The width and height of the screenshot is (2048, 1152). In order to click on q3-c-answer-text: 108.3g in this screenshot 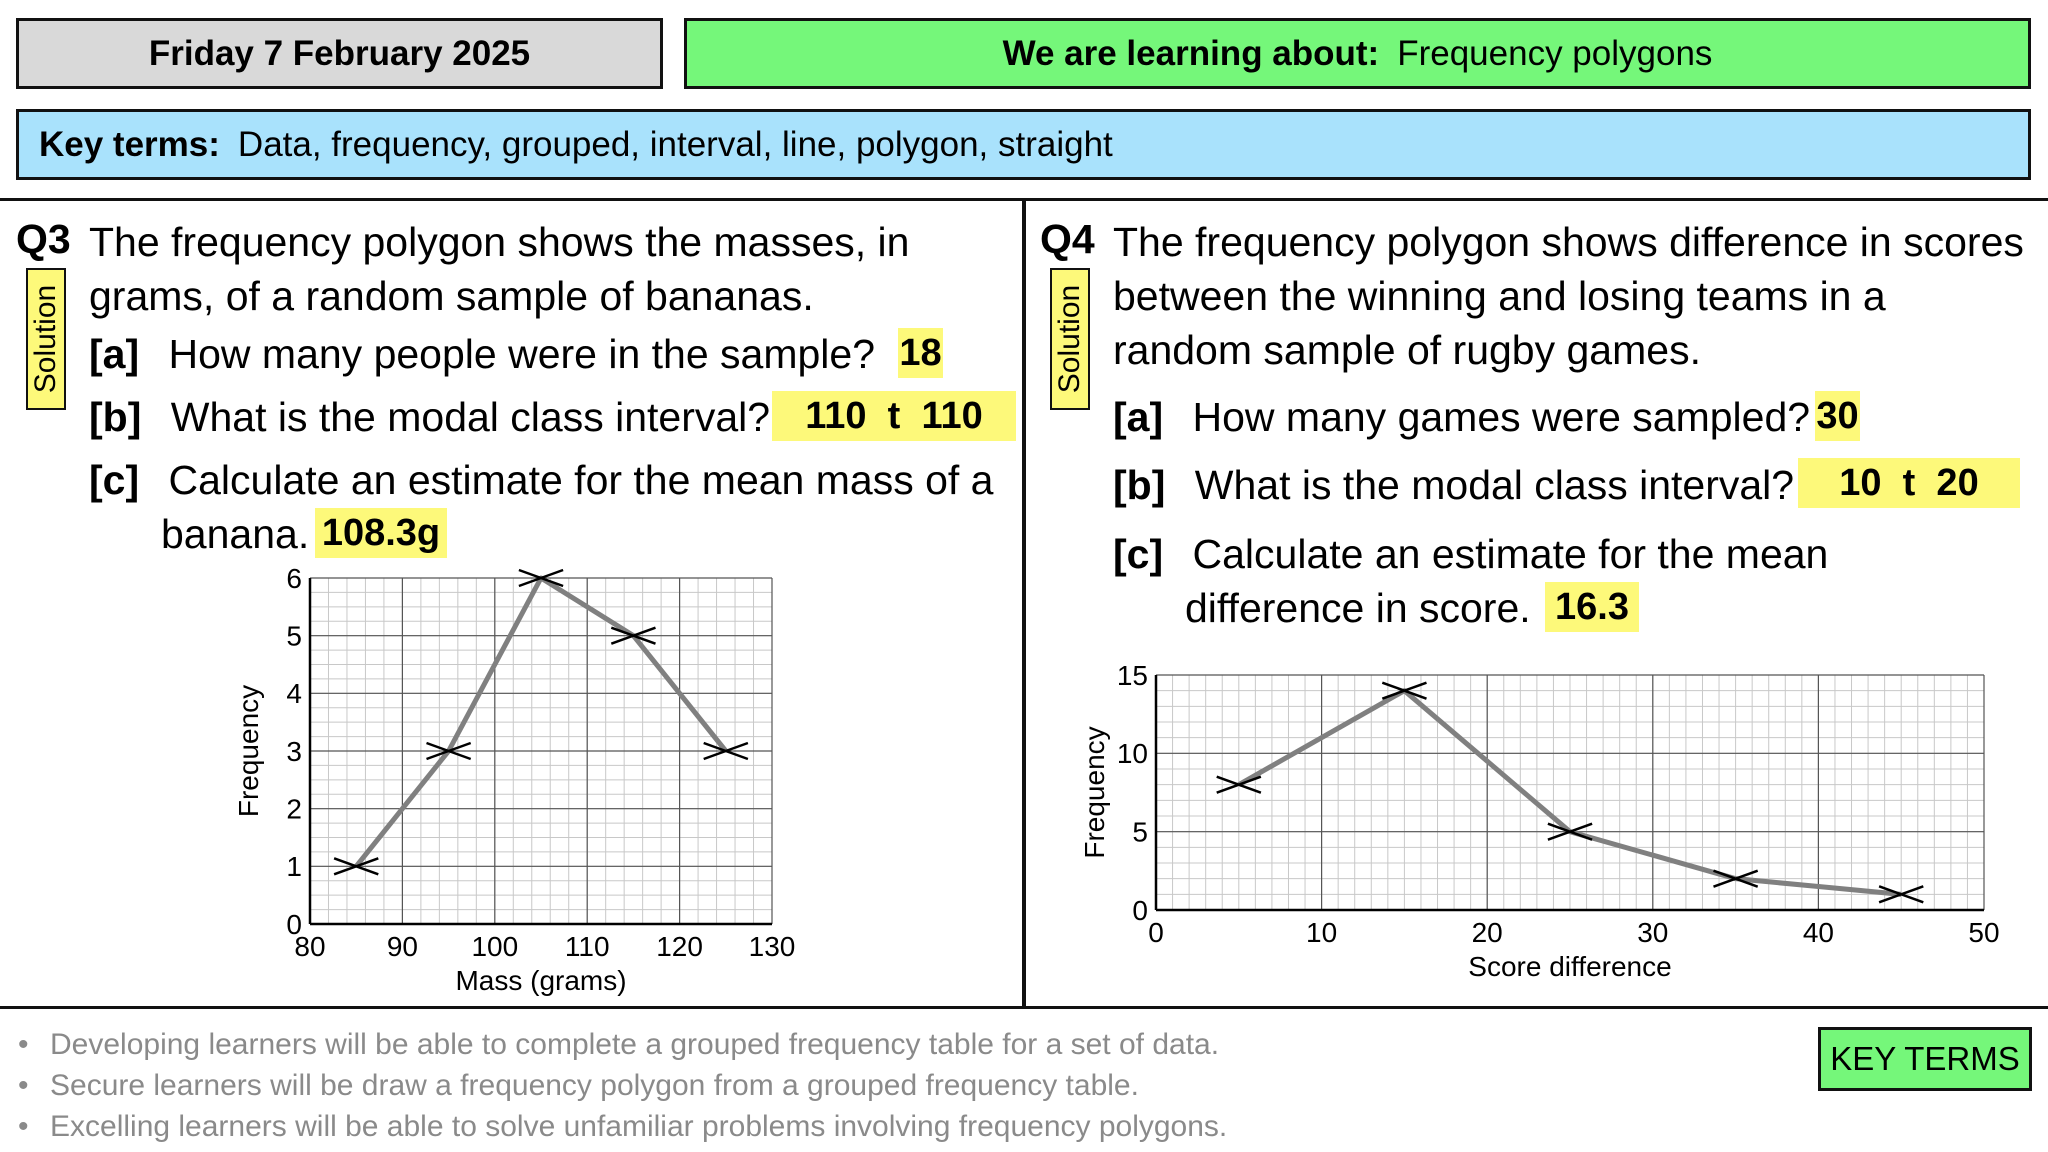, I will do `click(381, 532)`.